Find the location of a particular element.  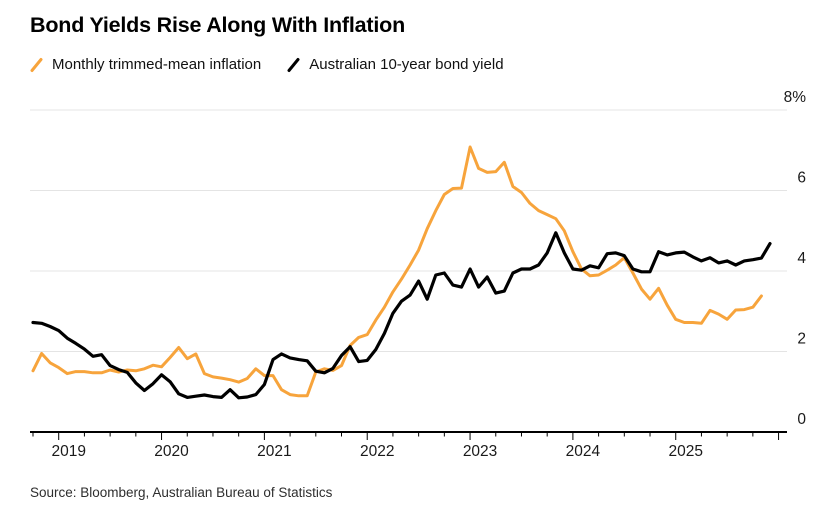

y-axis-label: 6 is located at coordinates (801, 178).